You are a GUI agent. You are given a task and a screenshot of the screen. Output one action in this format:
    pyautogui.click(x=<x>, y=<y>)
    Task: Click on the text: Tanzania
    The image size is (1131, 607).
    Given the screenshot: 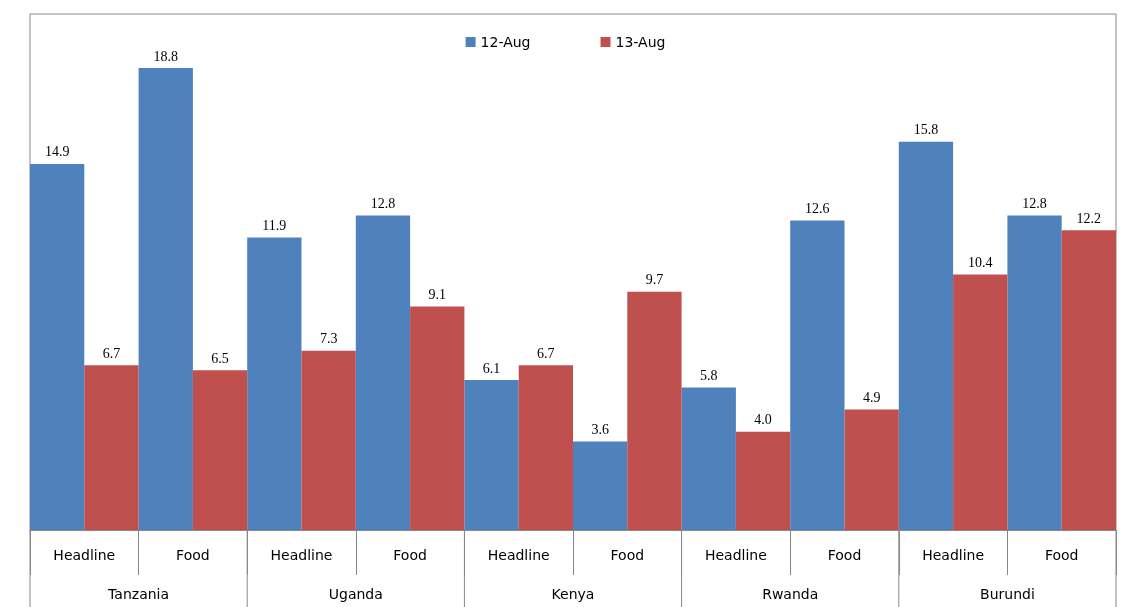 What is the action you would take?
    pyautogui.click(x=138, y=594)
    